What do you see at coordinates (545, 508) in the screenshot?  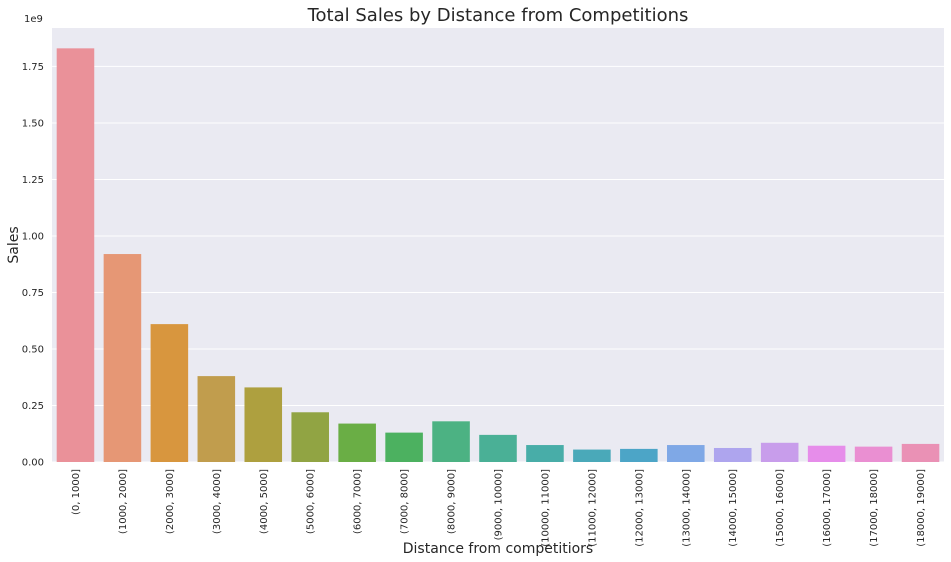 I see `x-tick-label: (10000, 11000]` at bounding box center [545, 508].